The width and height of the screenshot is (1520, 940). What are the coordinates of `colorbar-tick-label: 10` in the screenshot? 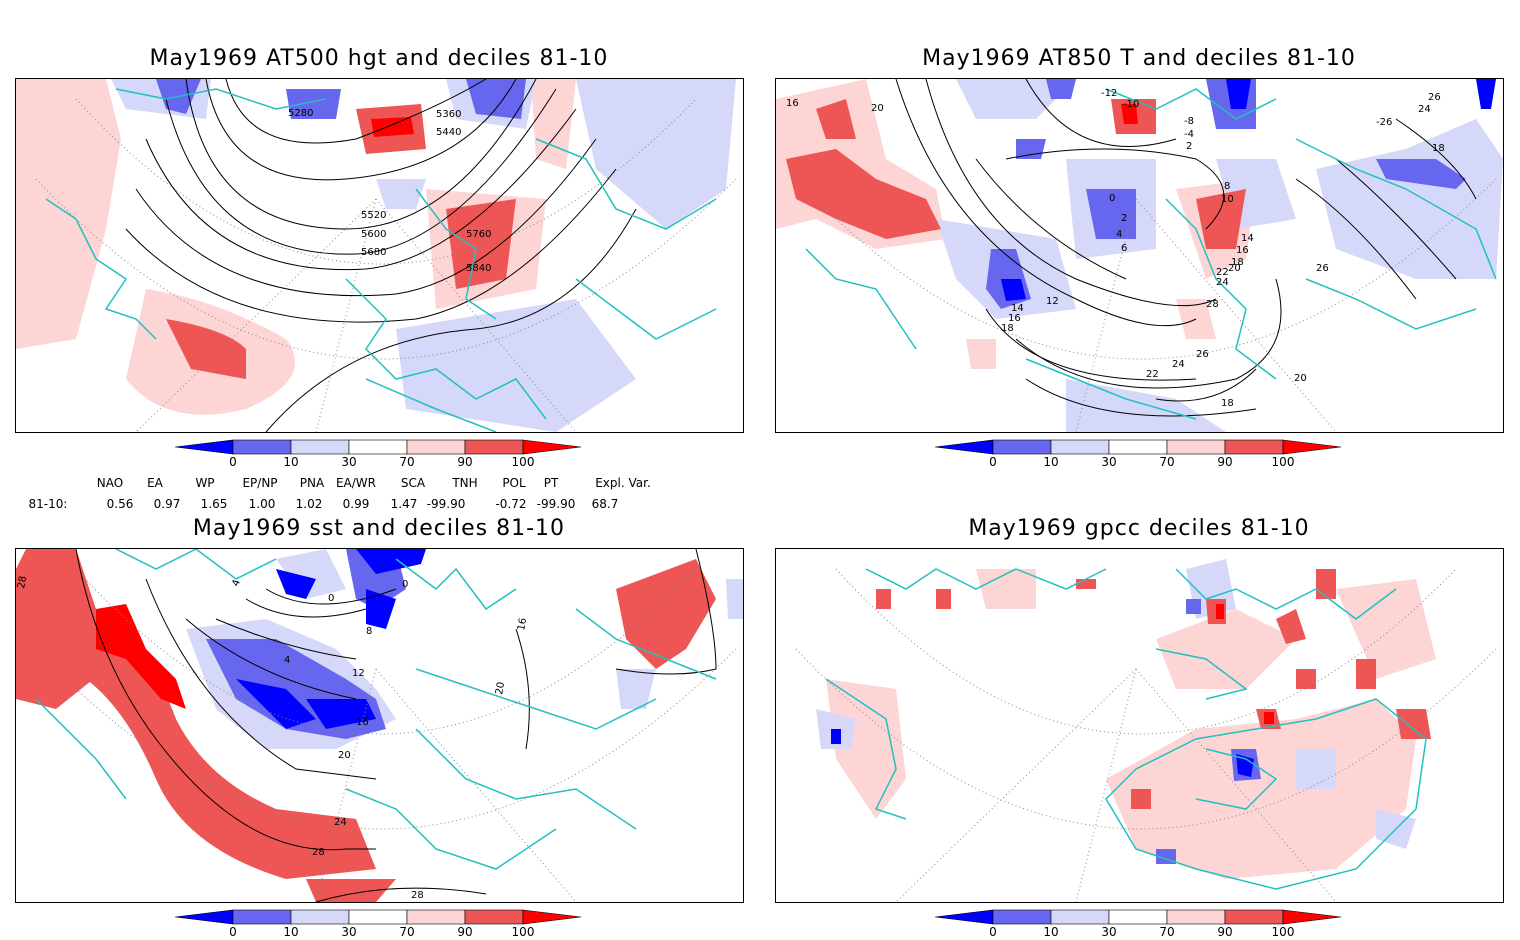 It's located at (1051, 462).